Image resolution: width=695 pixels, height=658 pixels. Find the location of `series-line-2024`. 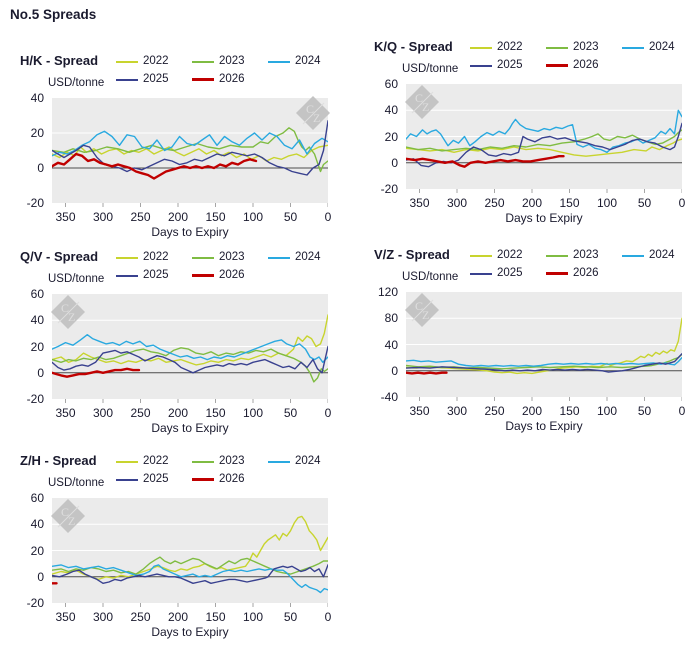

series-line-2024 is located at coordinates (190, 579).